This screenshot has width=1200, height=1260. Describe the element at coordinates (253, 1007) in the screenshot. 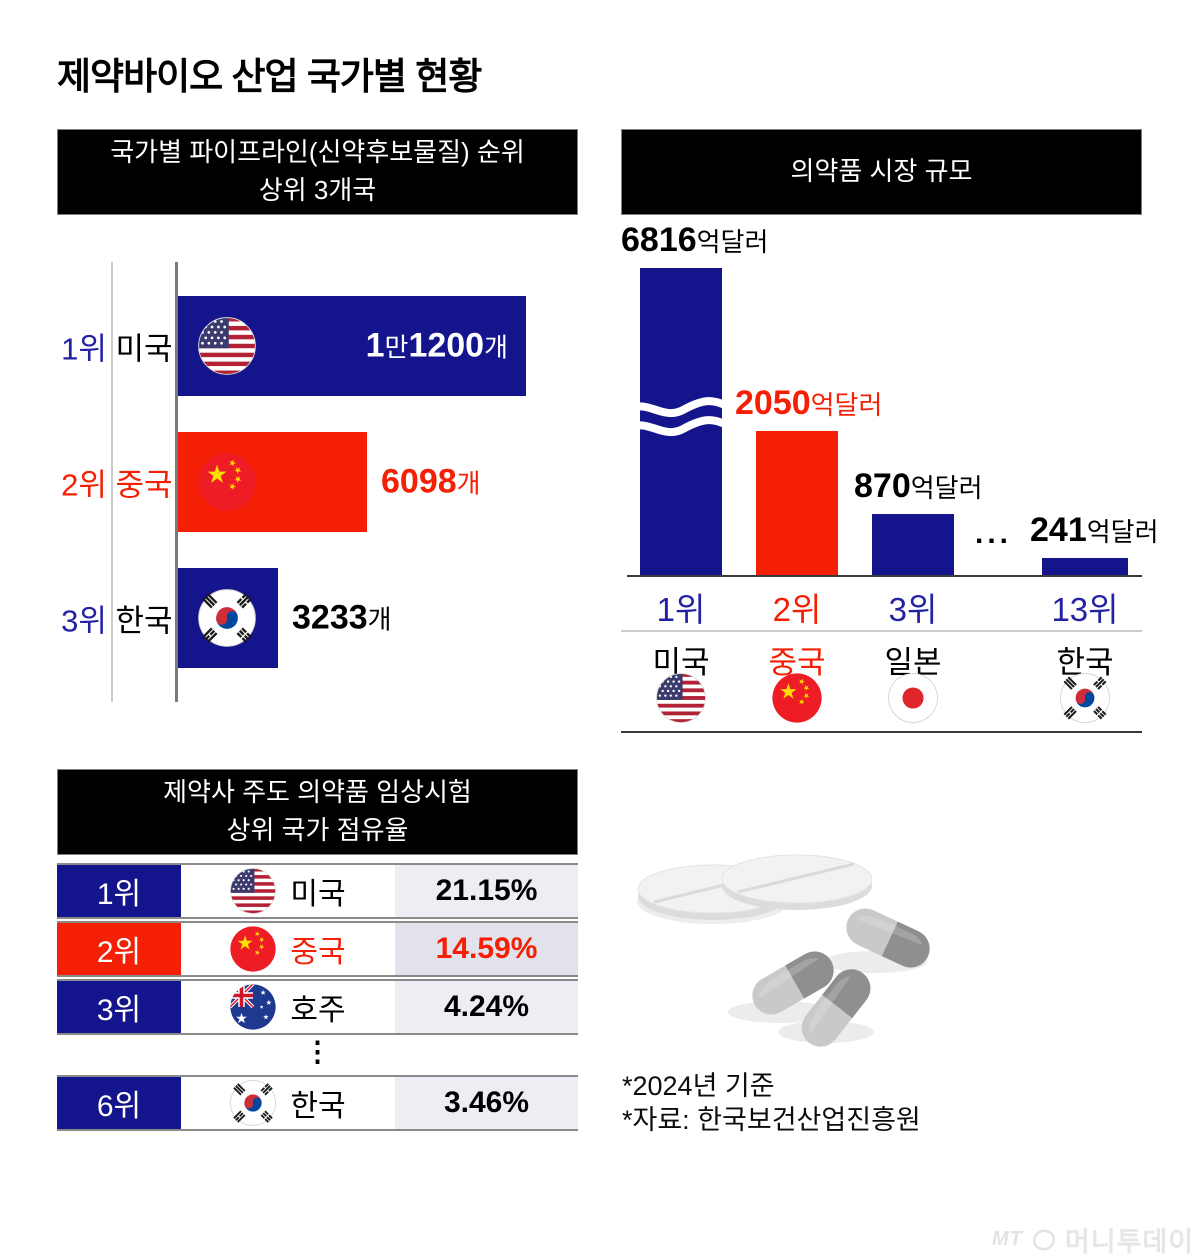

I see `au-flag-icon` at that location.